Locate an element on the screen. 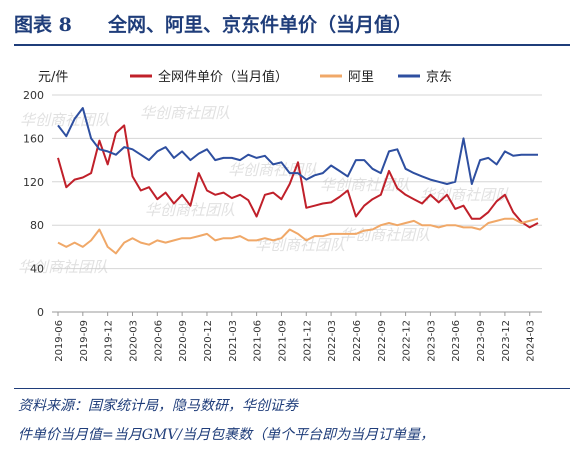 The width and height of the screenshot is (582, 465). x-tick-label: 2022-03 is located at coordinates (332, 341).